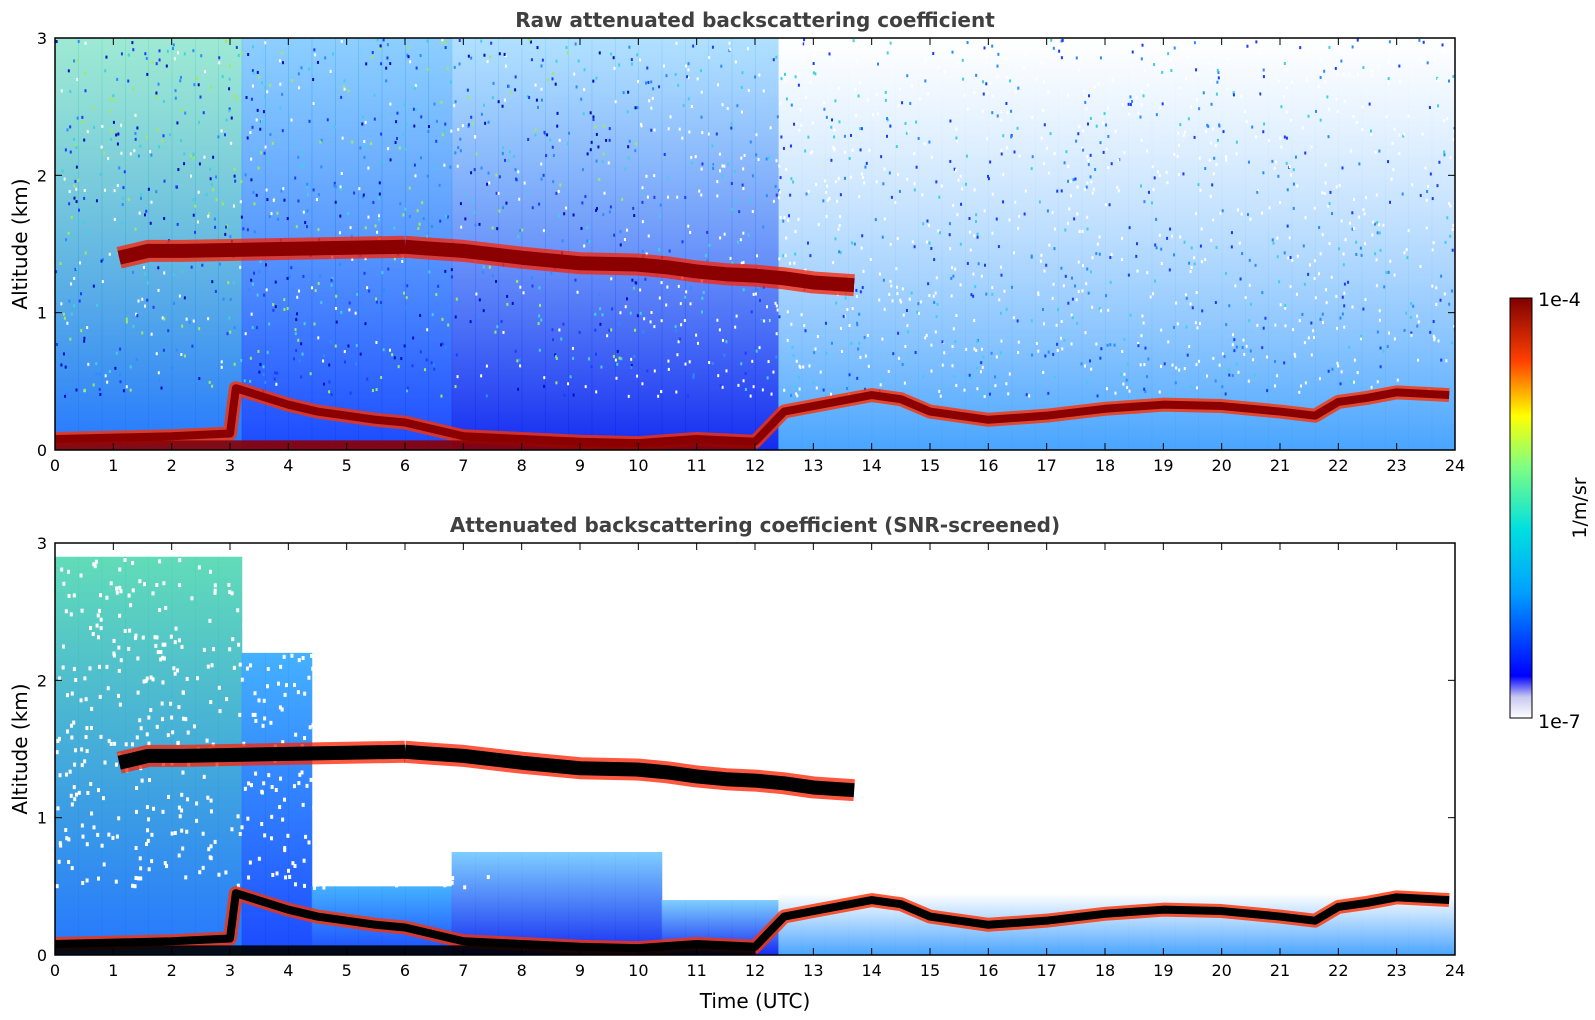 This screenshot has height=1020, width=1595. I want to click on x-tick-label: 18, so click(1105, 970).